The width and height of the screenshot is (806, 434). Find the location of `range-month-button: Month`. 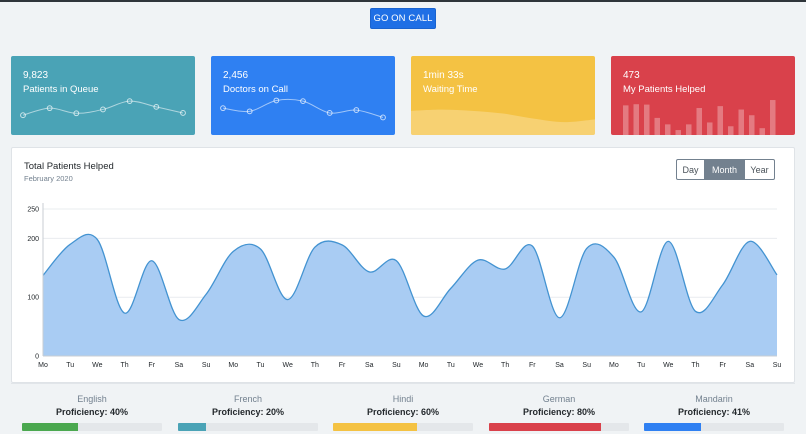

range-month-button: Month is located at coordinates (725, 169).